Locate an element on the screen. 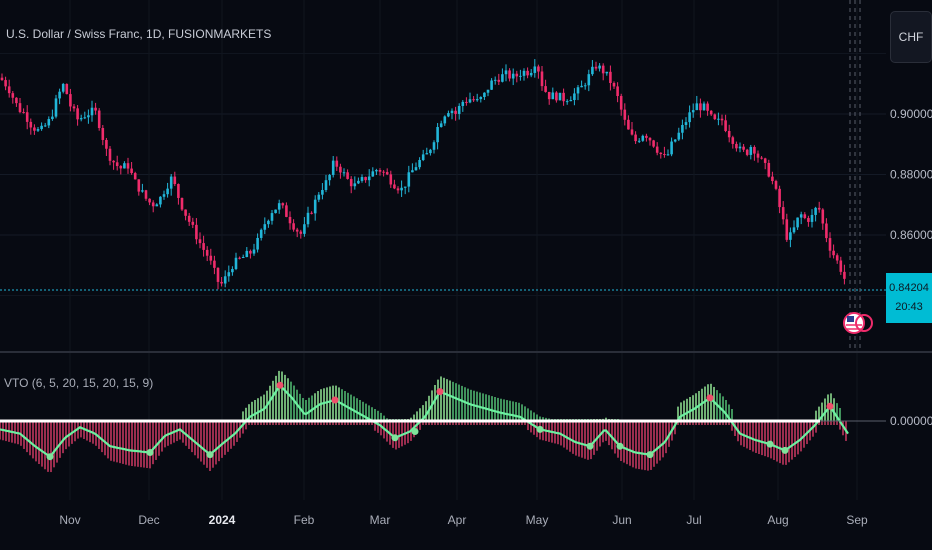 The height and width of the screenshot is (550, 932). oscillator-cross-dots is located at coordinates (440, 421).